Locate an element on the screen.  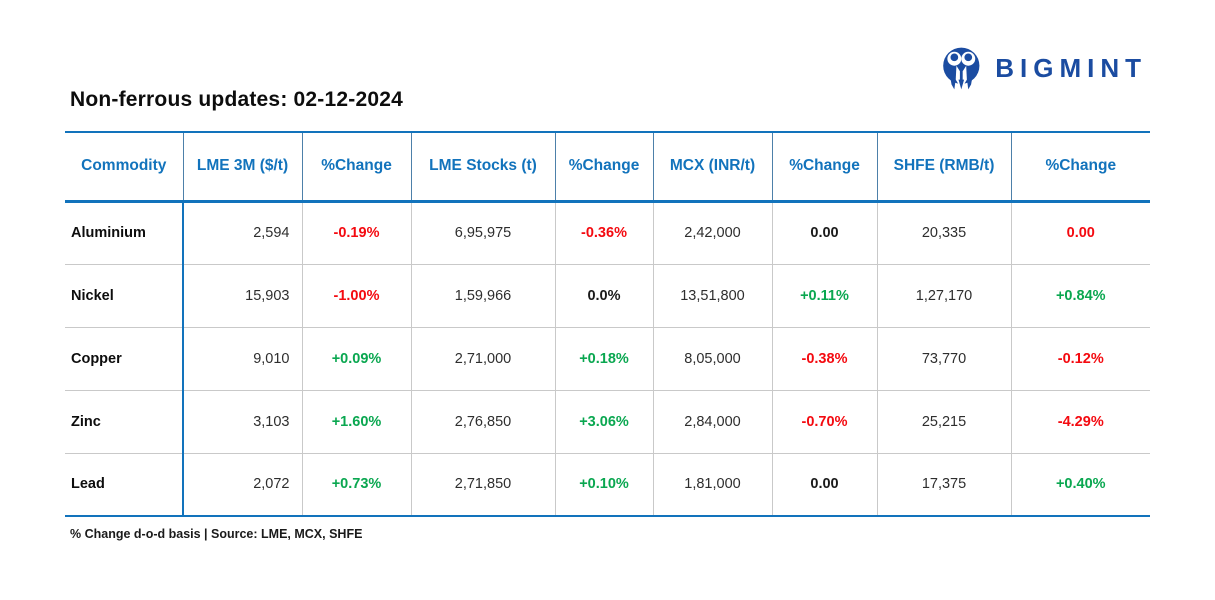
lme-stocks-change-cell: 0.0% is located at coordinates (604, 296).